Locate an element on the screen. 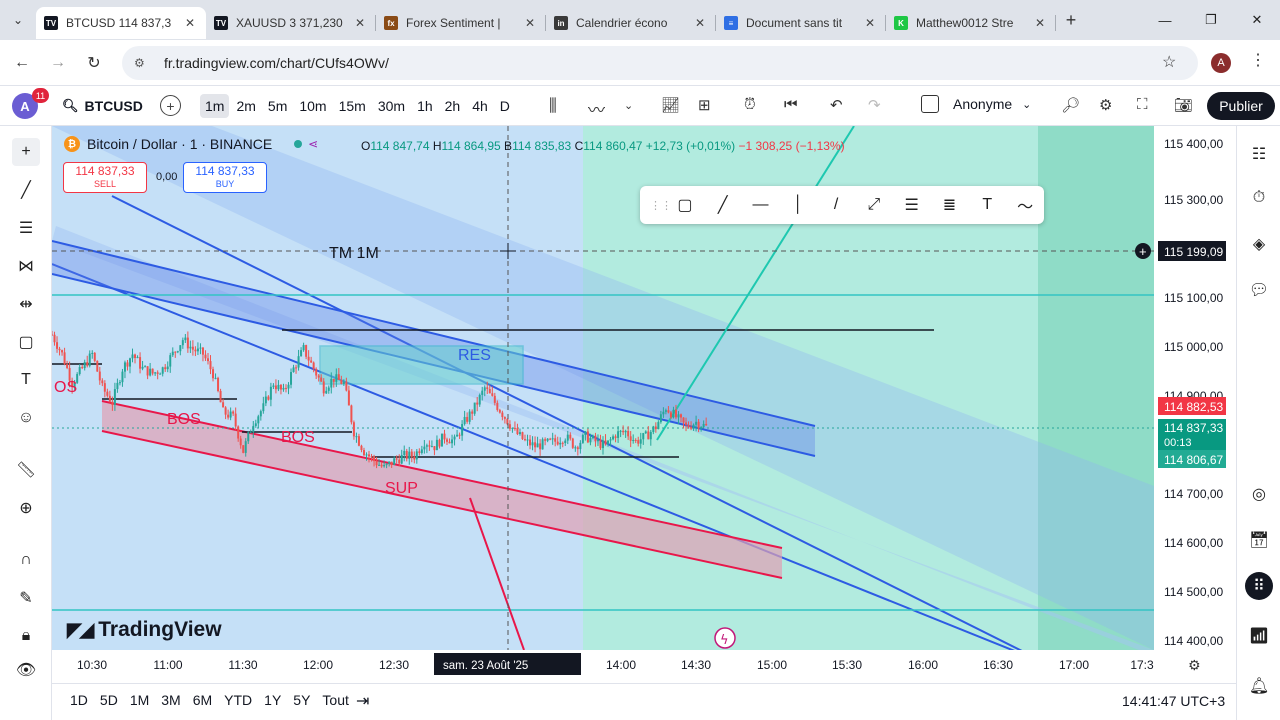  candles-type-icon: ⫼ is located at coordinates (553, 105).